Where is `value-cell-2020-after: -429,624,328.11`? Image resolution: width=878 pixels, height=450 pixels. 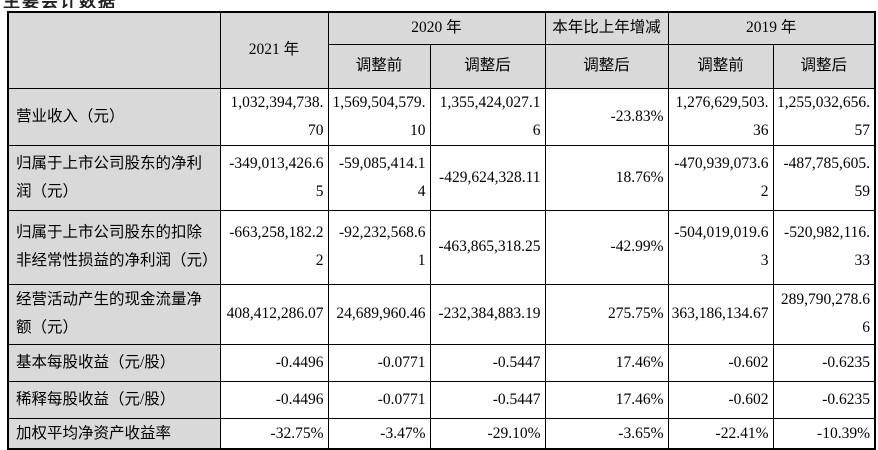 value-cell-2020-after: -429,624,328.11 is located at coordinates (487, 177).